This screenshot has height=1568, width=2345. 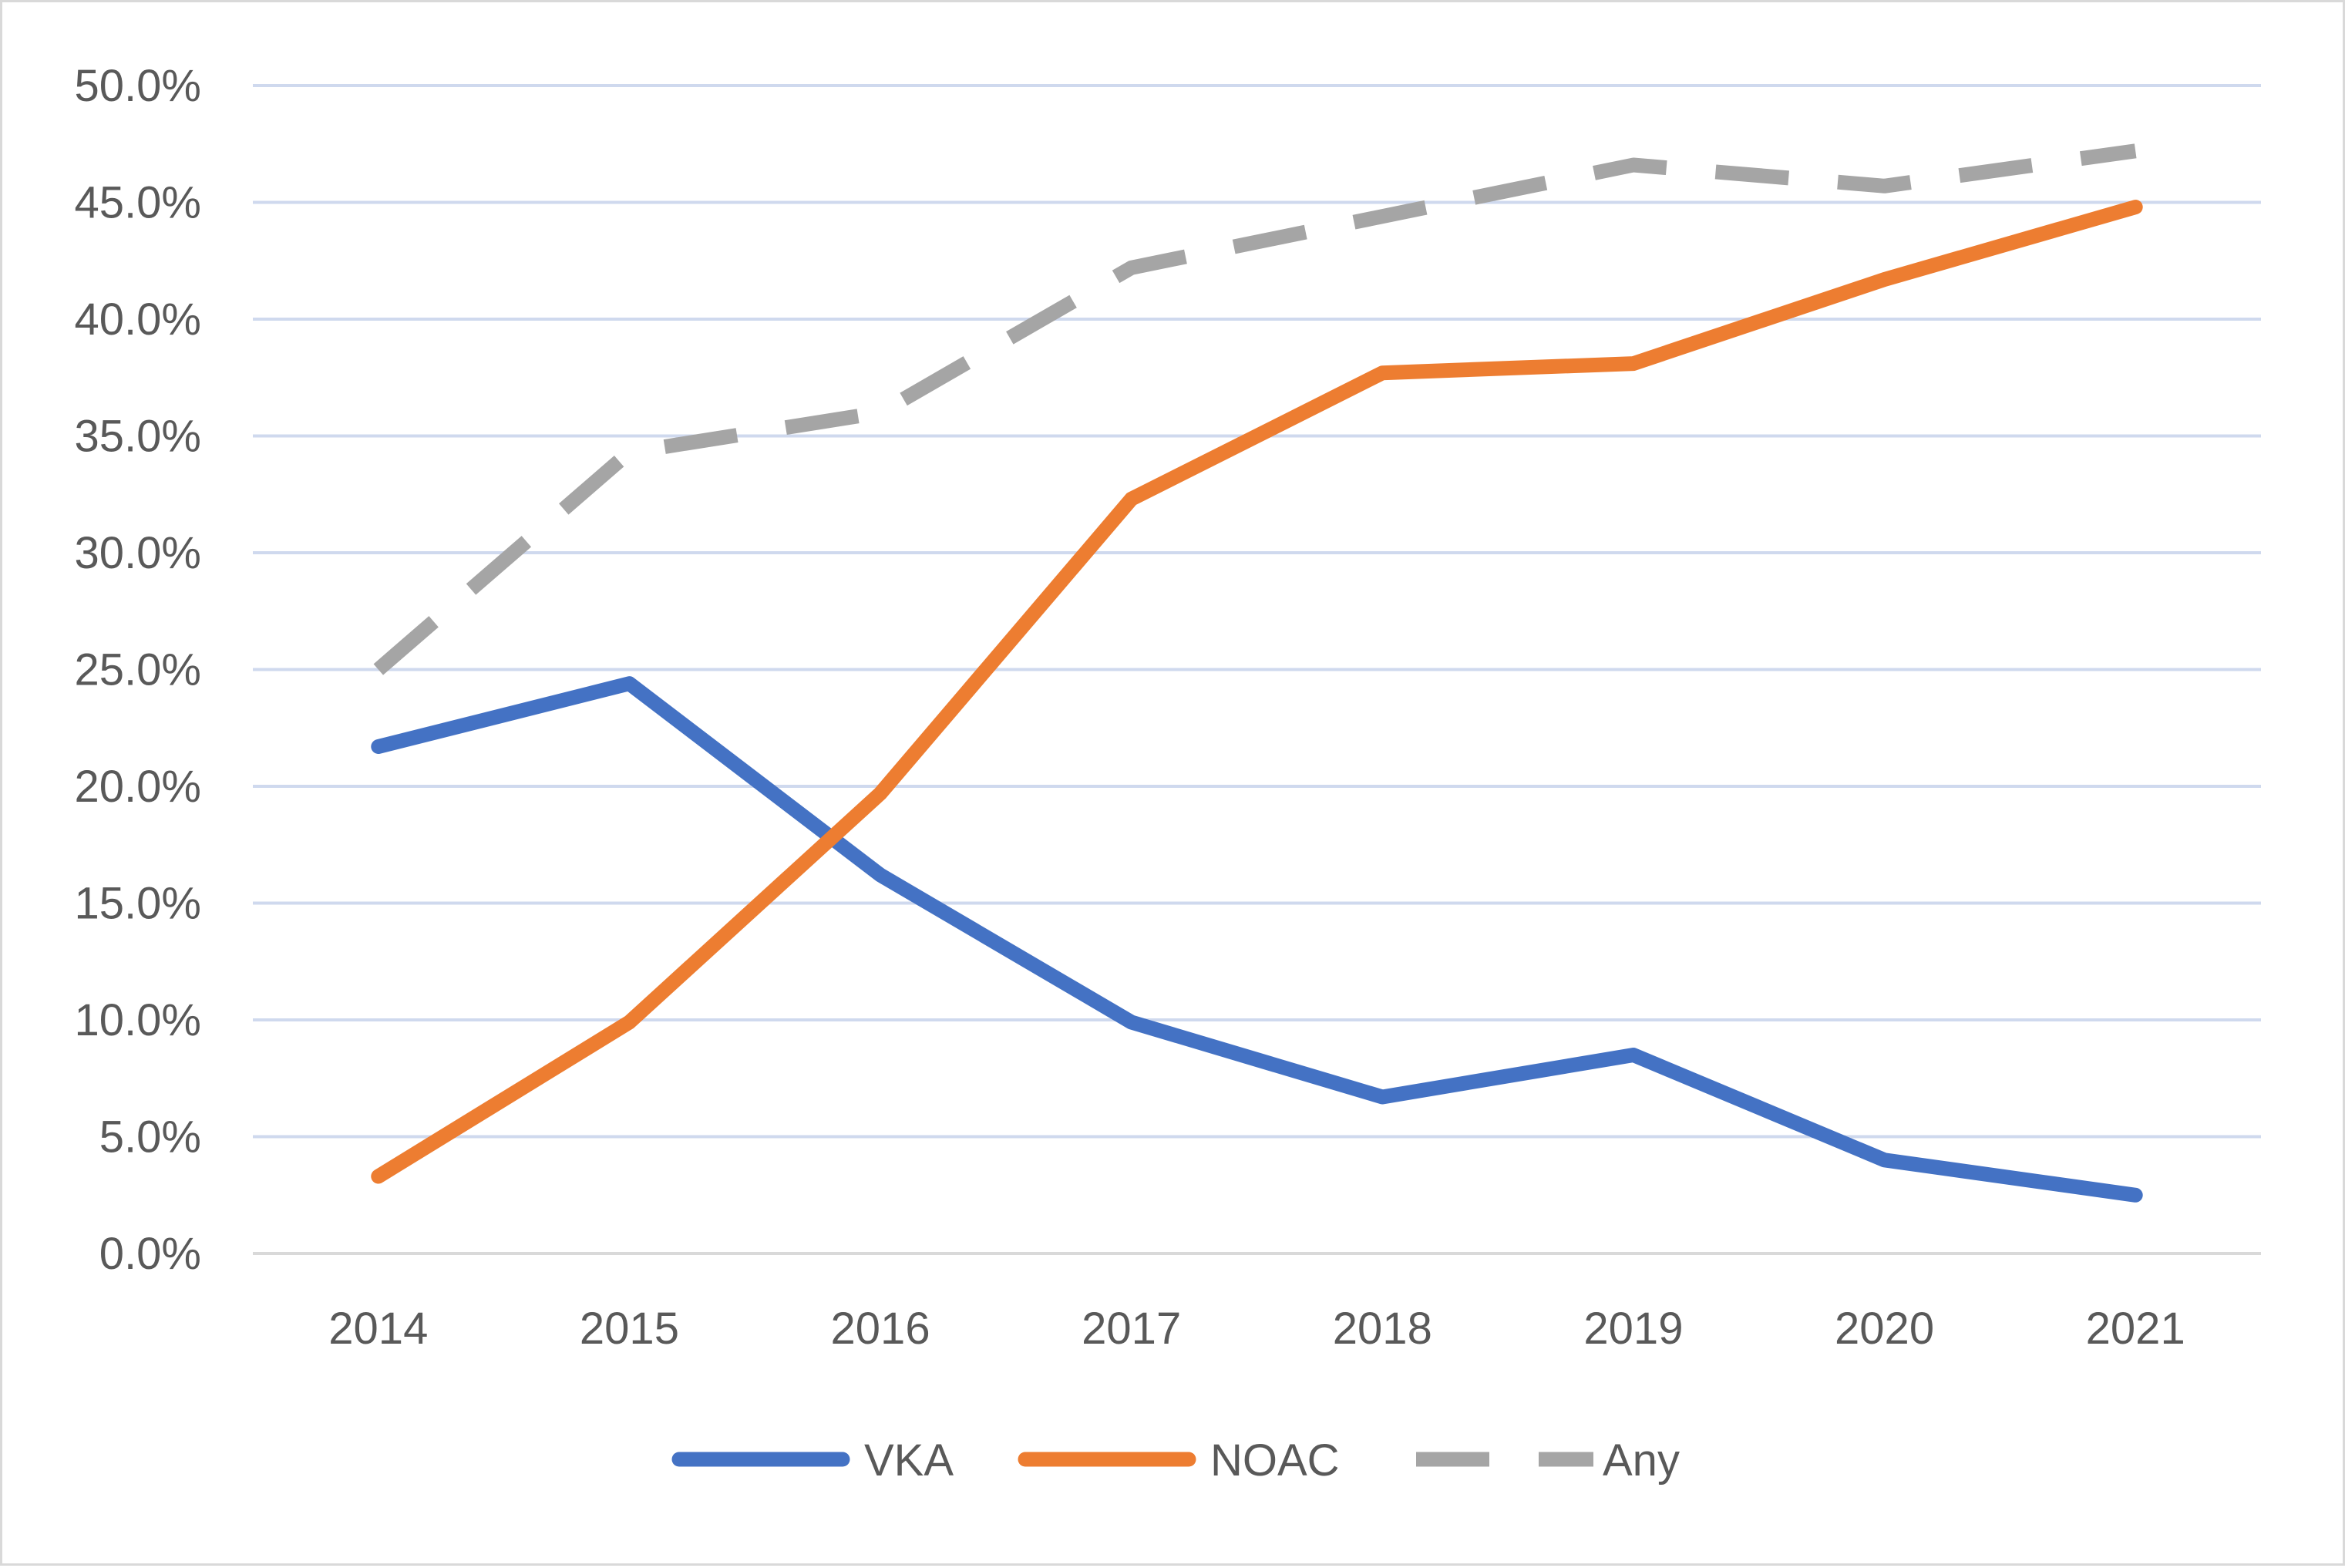 What do you see at coordinates (138, 437) in the screenshot?
I see `y-tick-label: 35.0%` at bounding box center [138, 437].